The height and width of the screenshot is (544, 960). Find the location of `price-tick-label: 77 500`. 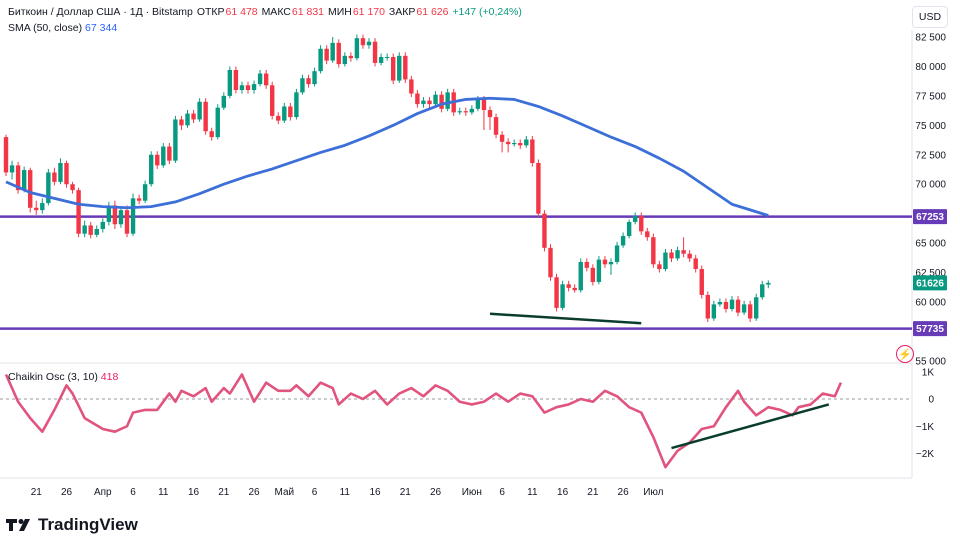

price-tick-label: 77 500 is located at coordinates (930, 96).